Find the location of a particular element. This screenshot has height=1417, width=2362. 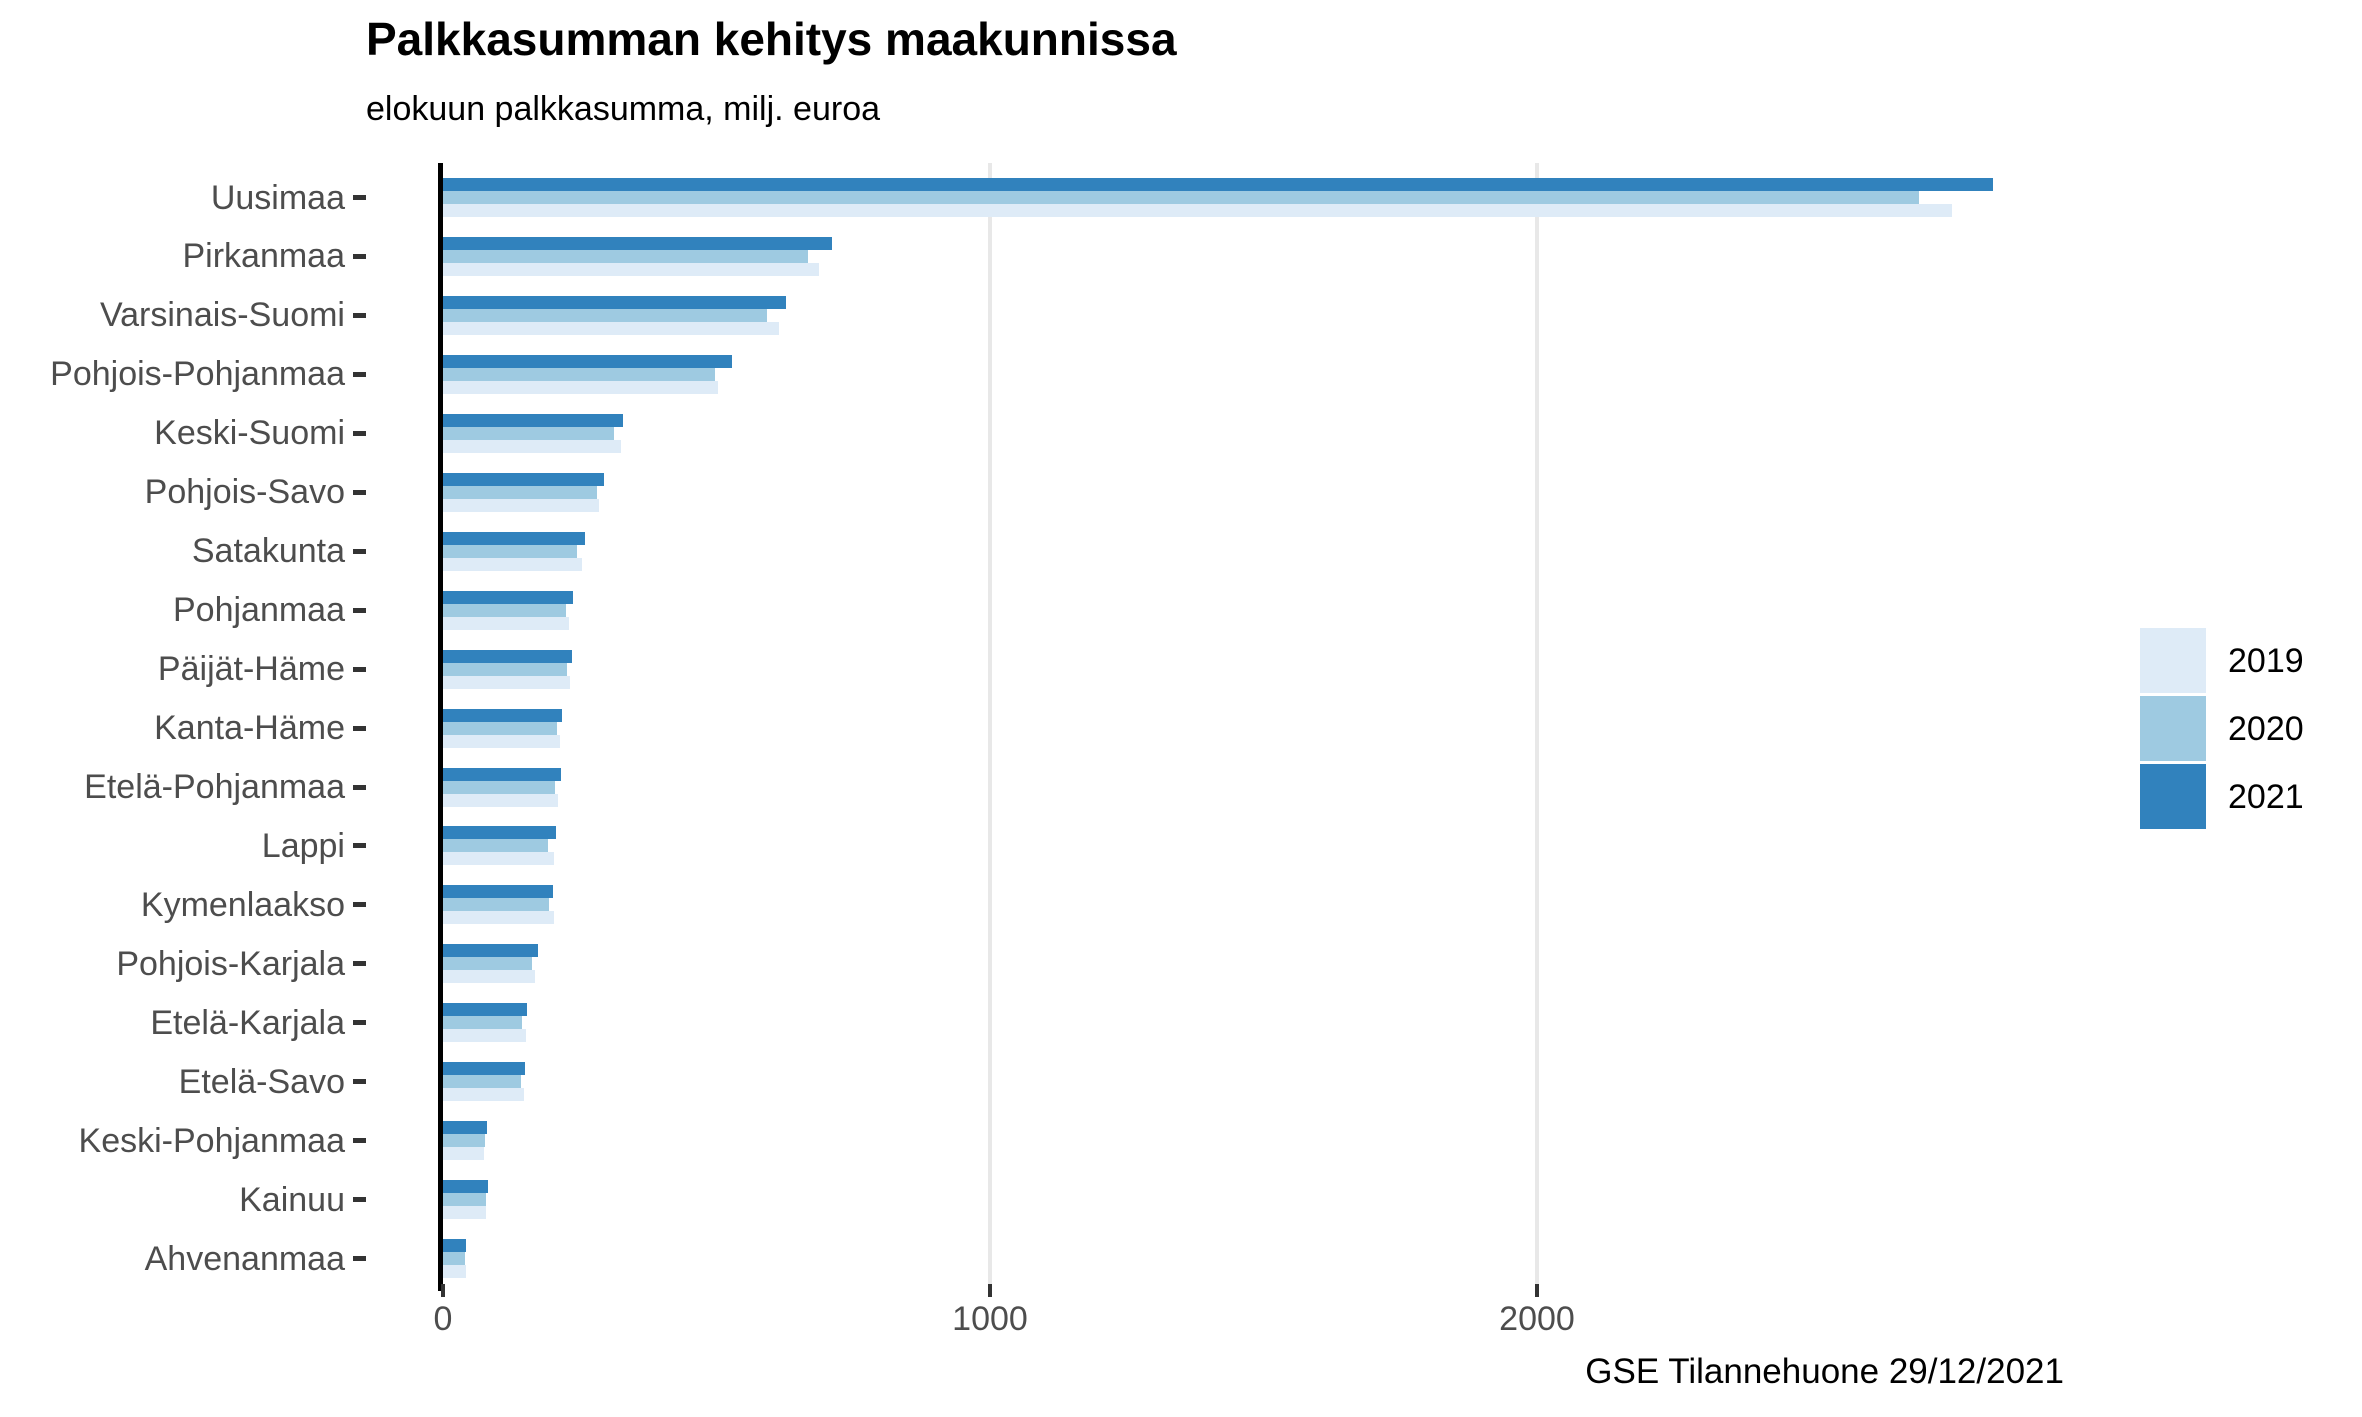

bar-Keski-Suomi-2021 is located at coordinates (533, 420).